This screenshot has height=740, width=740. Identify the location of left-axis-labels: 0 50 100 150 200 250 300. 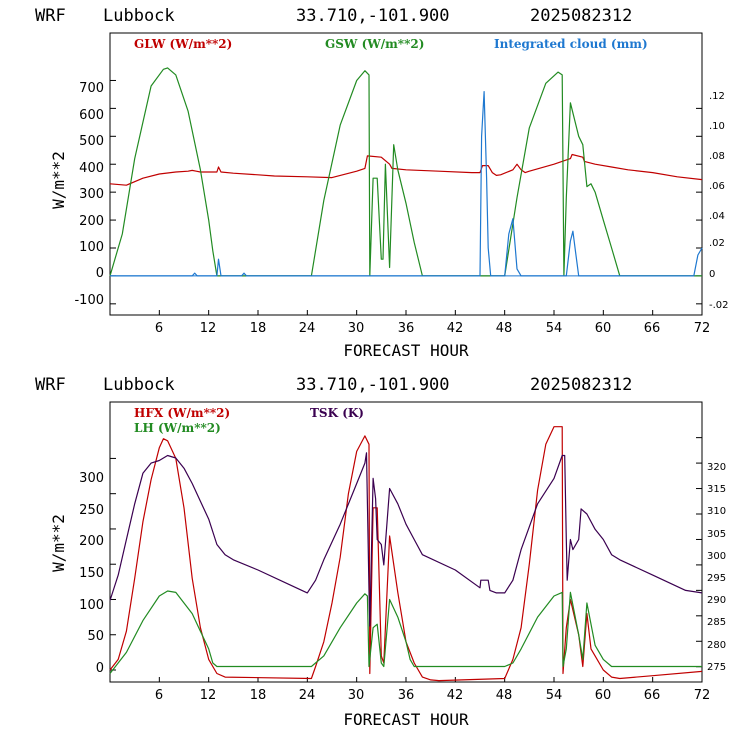
(91, 573).